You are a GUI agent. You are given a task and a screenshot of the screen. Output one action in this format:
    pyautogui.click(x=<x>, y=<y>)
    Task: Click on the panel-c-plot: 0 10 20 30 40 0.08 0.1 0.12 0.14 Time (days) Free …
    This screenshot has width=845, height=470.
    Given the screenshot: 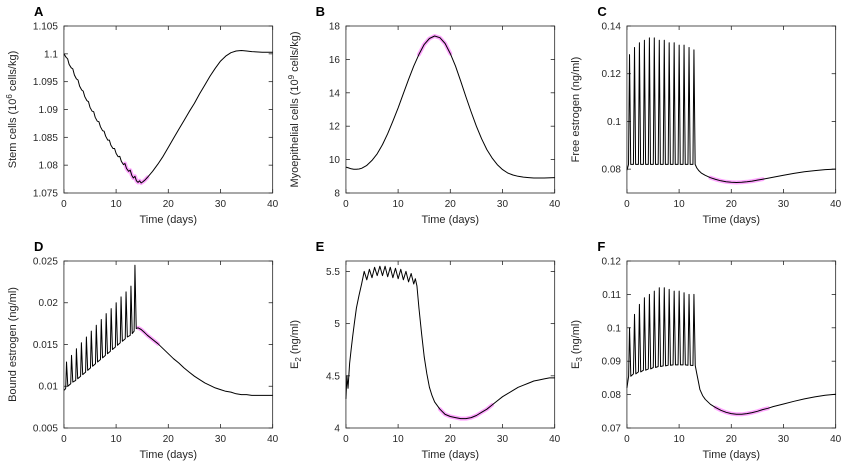 What is the action you would take?
    pyautogui.click(x=706, y=123)
    